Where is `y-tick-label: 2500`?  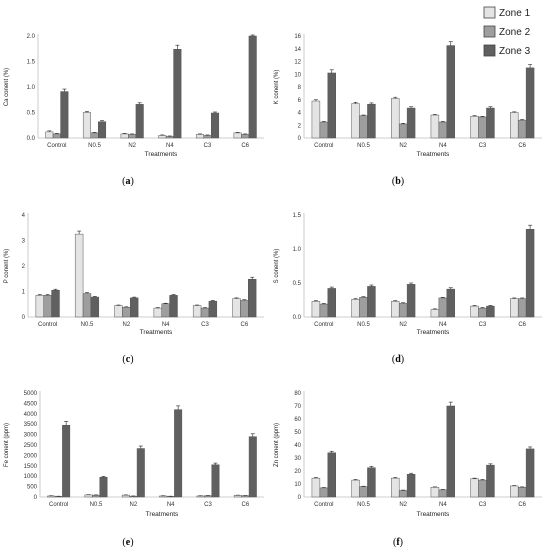 y-tick-label: 2500 is located at coordinates (31, 446).